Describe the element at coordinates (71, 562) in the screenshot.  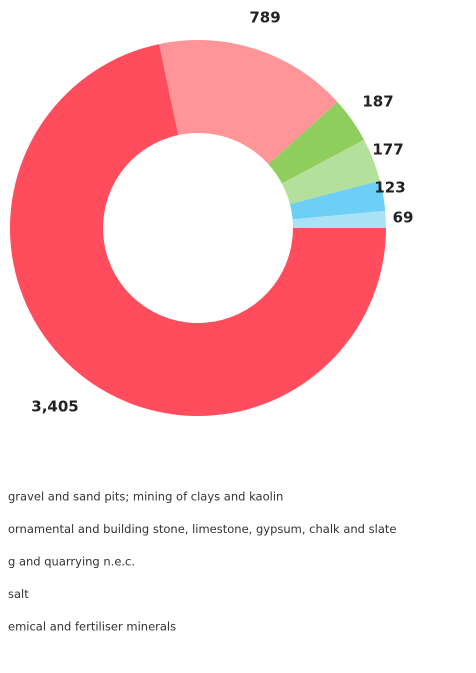
I see `legend-label: g and quarrying n.e.c.` at that location.